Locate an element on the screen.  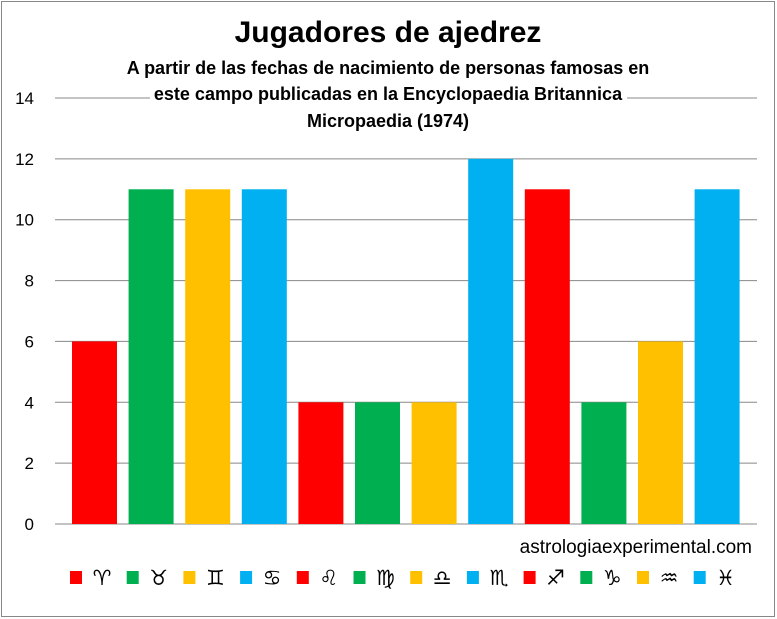
legend-label: ♌ is located at coordinates (328, 578).